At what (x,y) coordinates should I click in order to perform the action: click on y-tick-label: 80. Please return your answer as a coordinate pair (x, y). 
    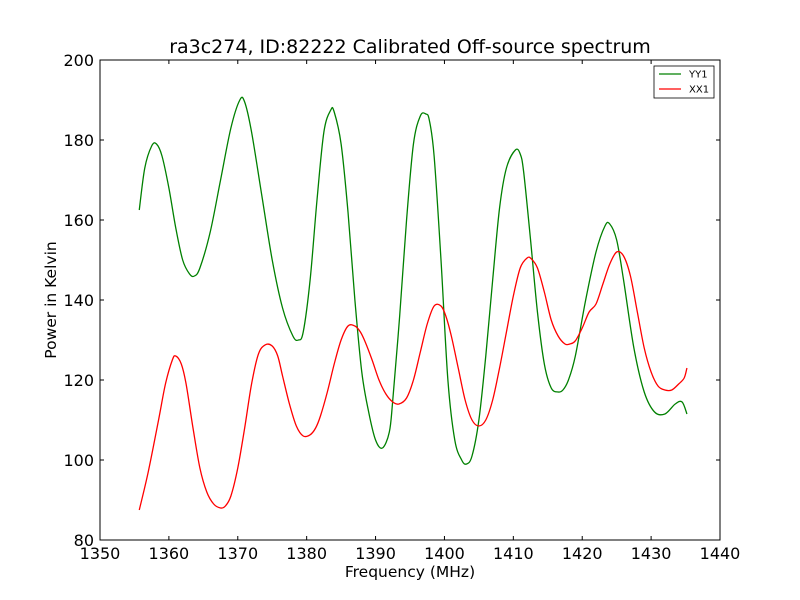
    Looking at the image, I should click on (84, 540).